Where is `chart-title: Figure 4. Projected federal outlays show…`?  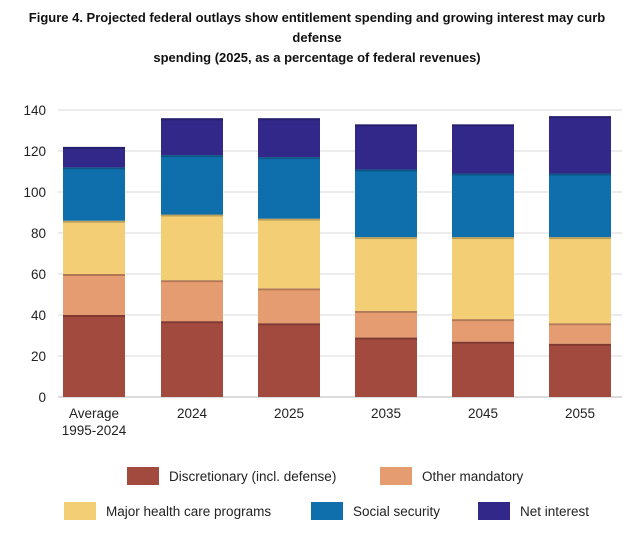
chart-title: Figure 4. Projected federal outlays show… is located at coordinates (317, 38).